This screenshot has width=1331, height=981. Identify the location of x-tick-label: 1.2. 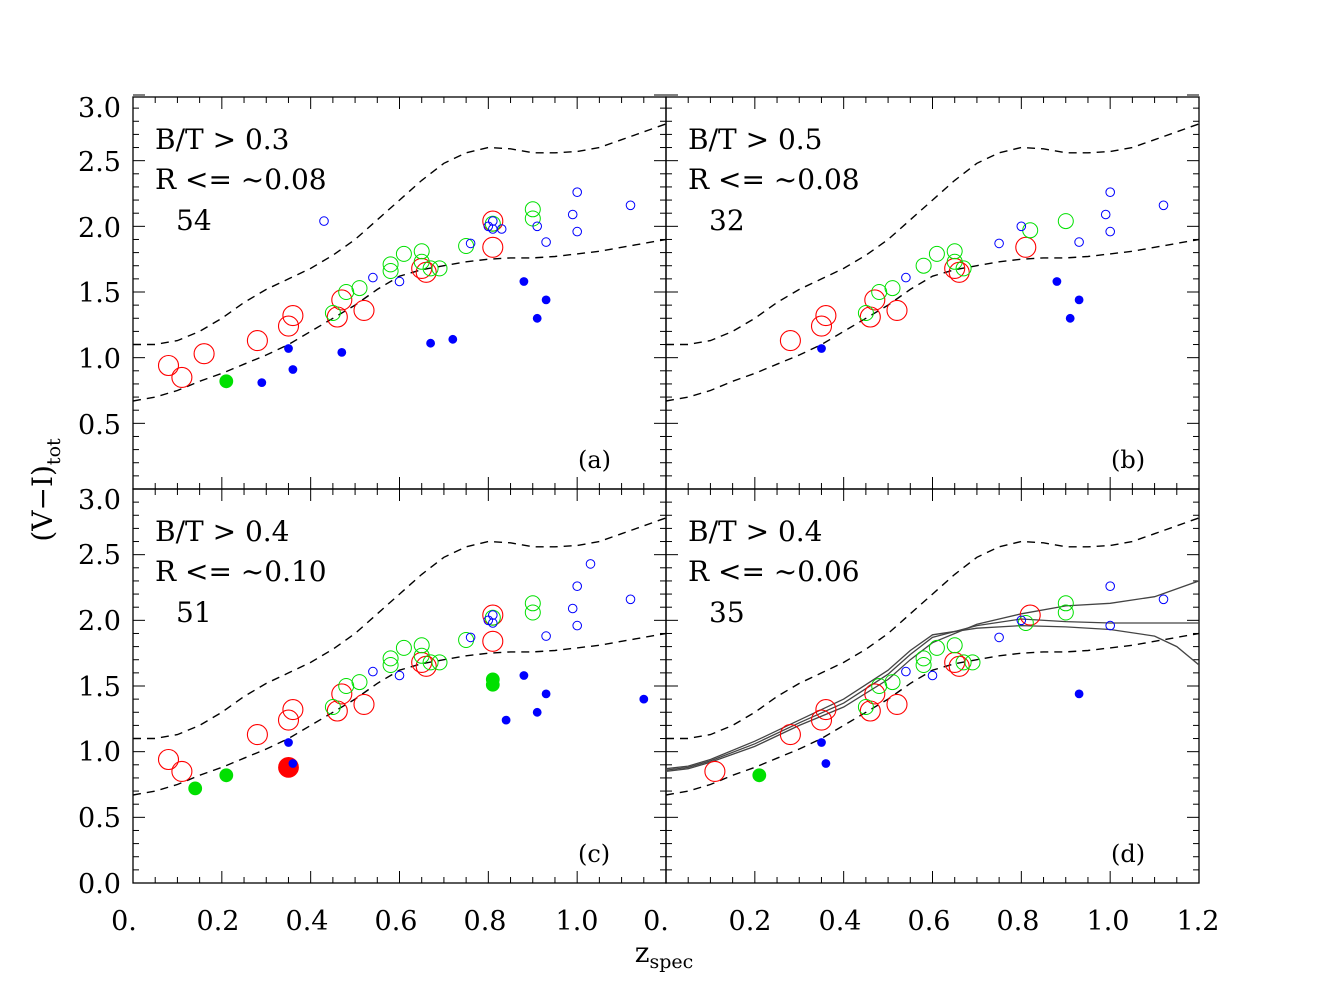
(1198, 921).